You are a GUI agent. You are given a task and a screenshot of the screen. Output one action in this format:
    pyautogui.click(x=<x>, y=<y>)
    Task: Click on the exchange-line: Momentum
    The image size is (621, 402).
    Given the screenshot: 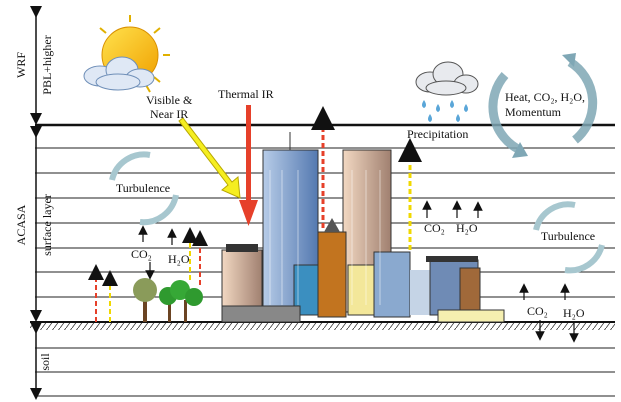 What is the action you would take?
    pyautogui.click(x=533, y=112)
    